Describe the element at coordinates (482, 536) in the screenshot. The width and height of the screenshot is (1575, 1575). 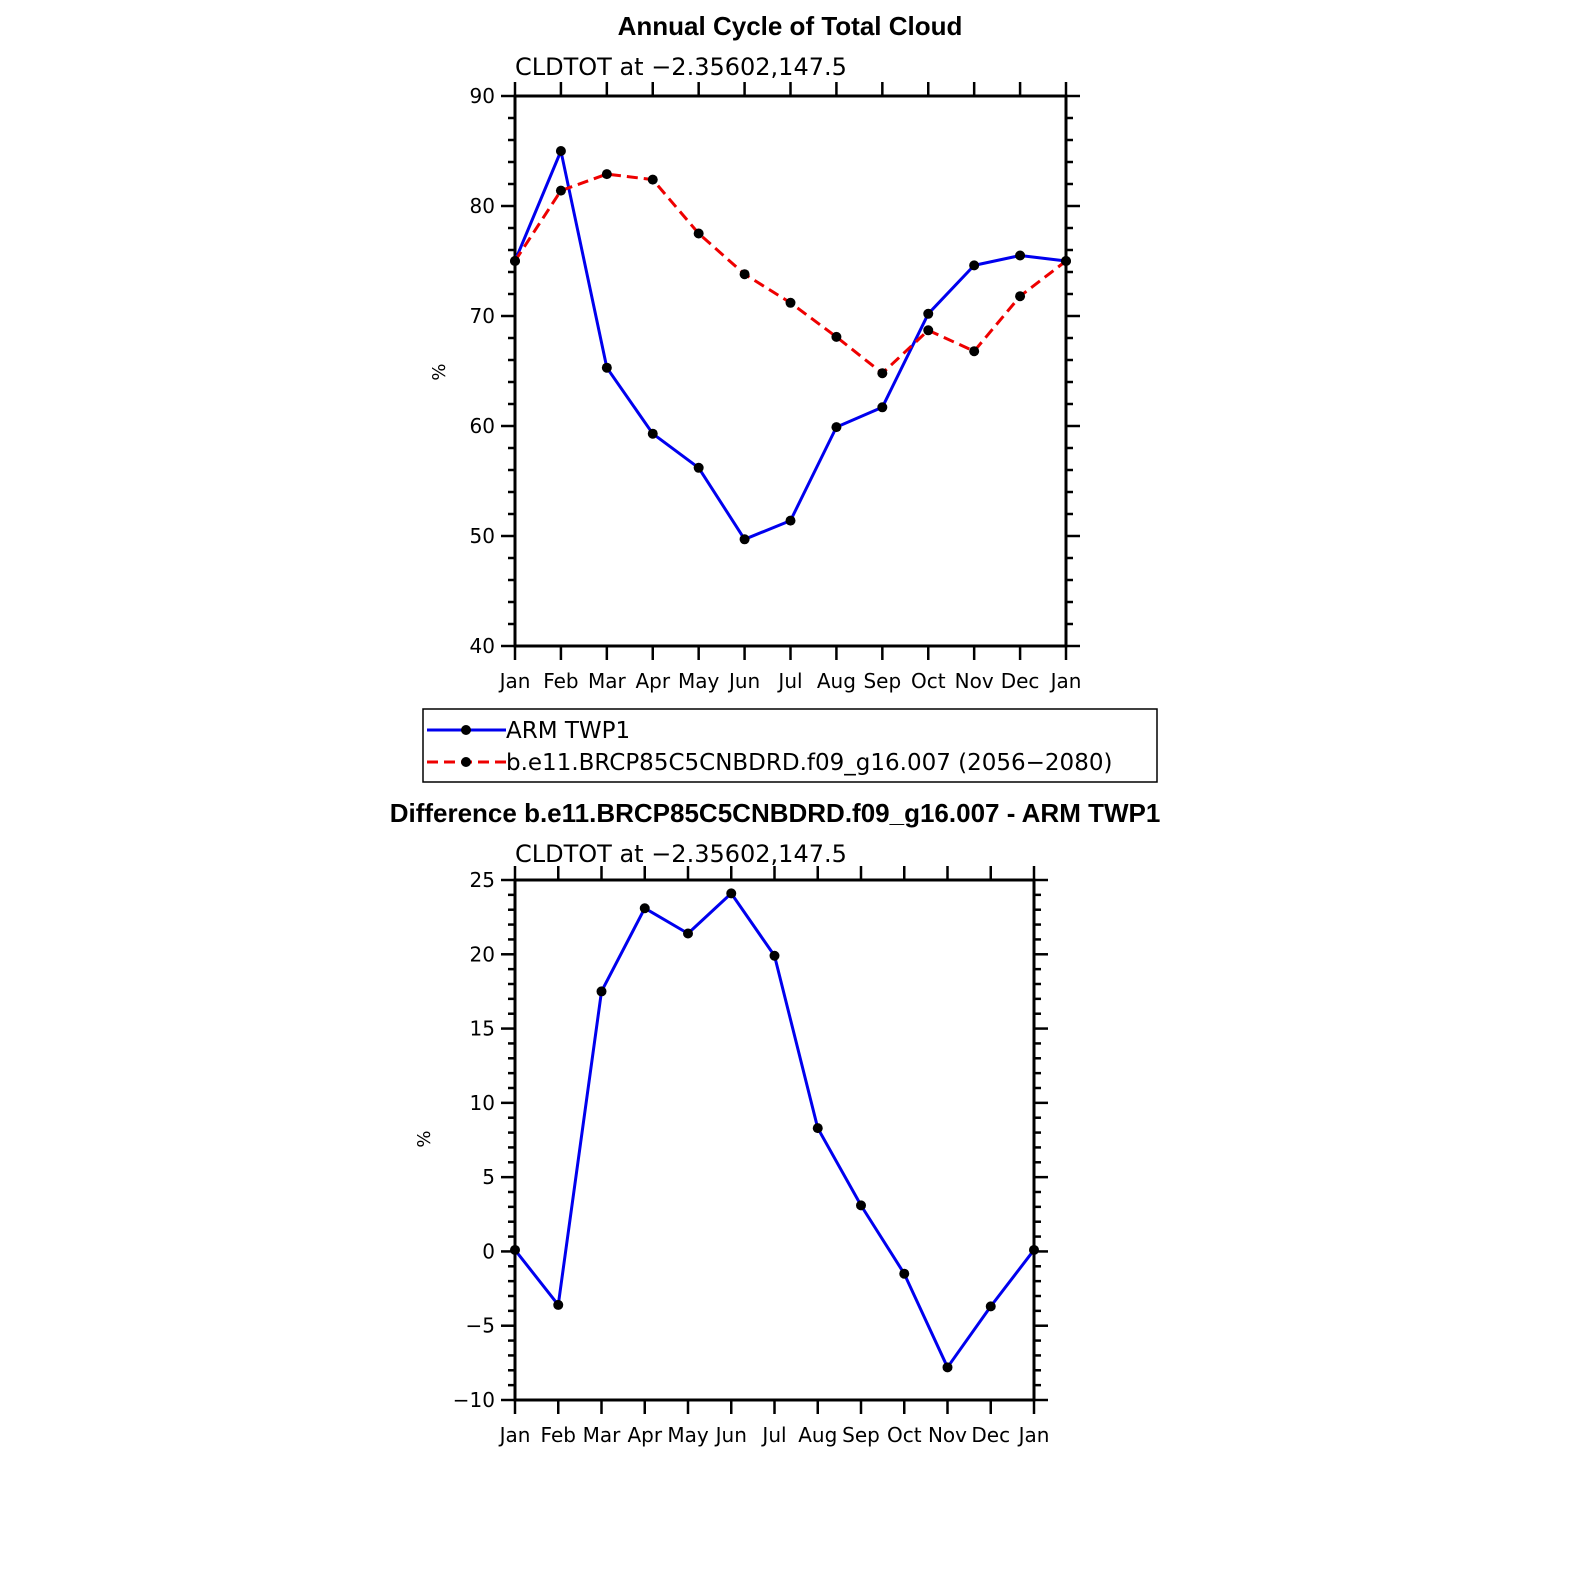
I see `y-tick-label: 50` at that location.